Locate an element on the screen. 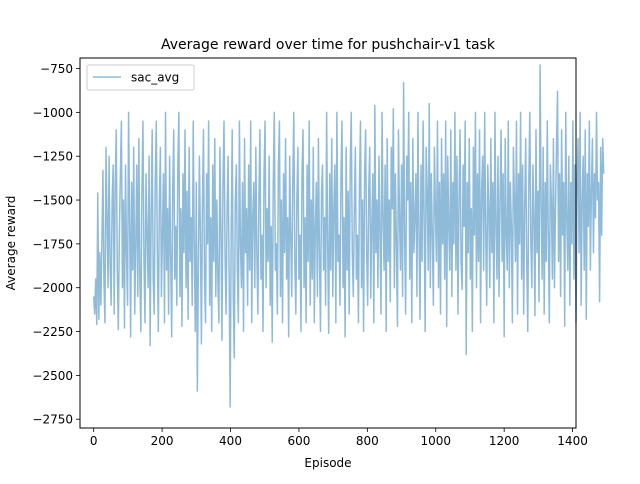 The width and height of the screenshot is (640, 484). y-tick-label: −1250 is located at coordinates (52, 157).